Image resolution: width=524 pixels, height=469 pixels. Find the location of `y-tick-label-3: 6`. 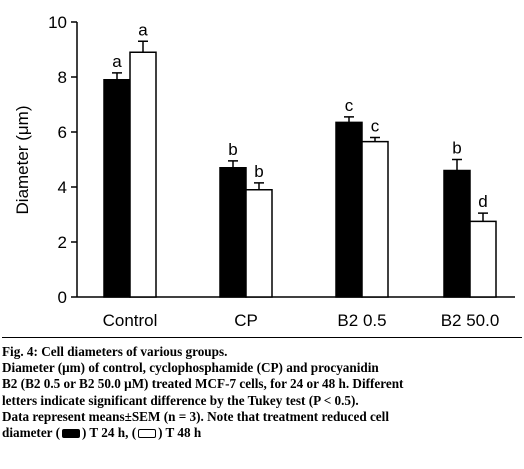

y-tick-label-3: 6 is located at coordinates (62, 132).